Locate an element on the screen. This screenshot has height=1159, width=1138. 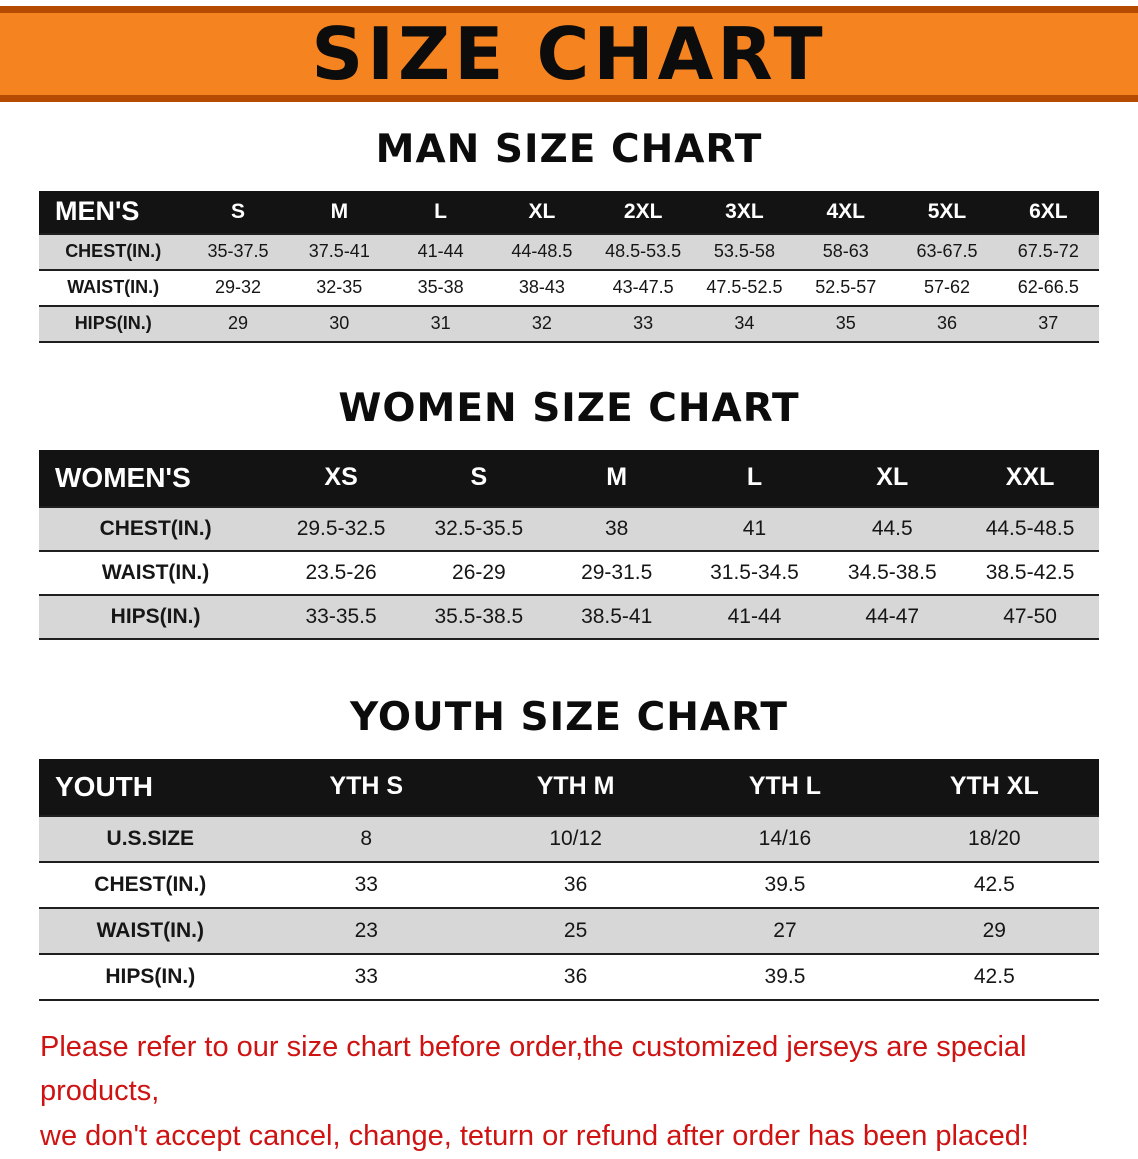
measurement-row: CHEST(IN.) 33 36 39.5 42.5 is located at coordinates (569, 884).